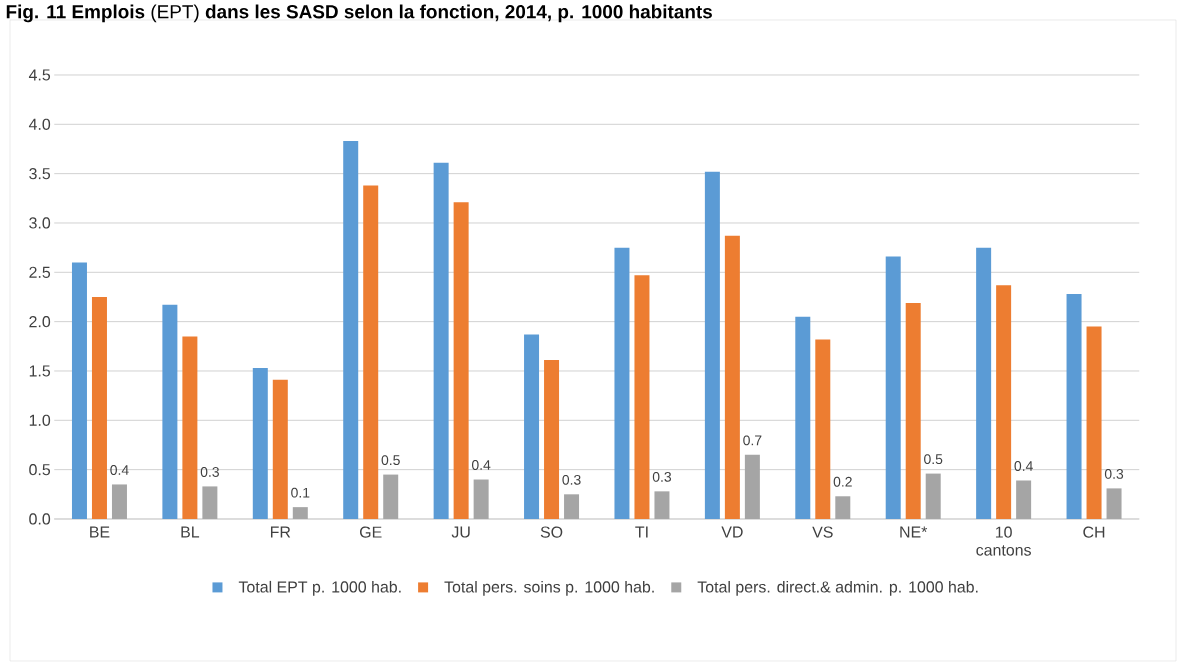 The height and width of the screenshot is (666, 1181). What do you see at coordinates (822, 532) in the screenshot?
I see `x-tick-label: VS` at bounding box center [822, 532].